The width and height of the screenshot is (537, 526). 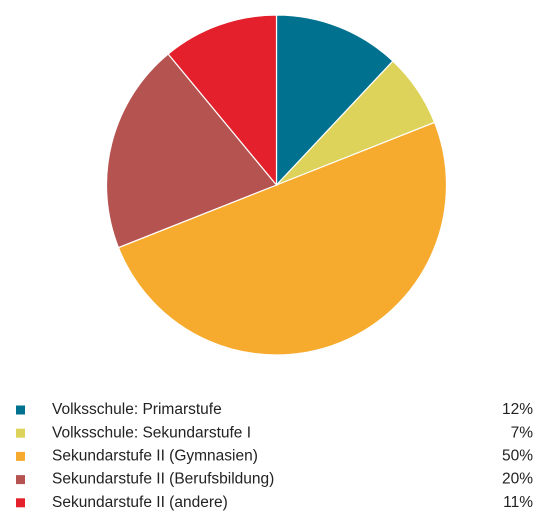 What do you see at coordinates (517, 455) in the screenshot?
I see `value-label: 50%` at bounding box center [517, 455].